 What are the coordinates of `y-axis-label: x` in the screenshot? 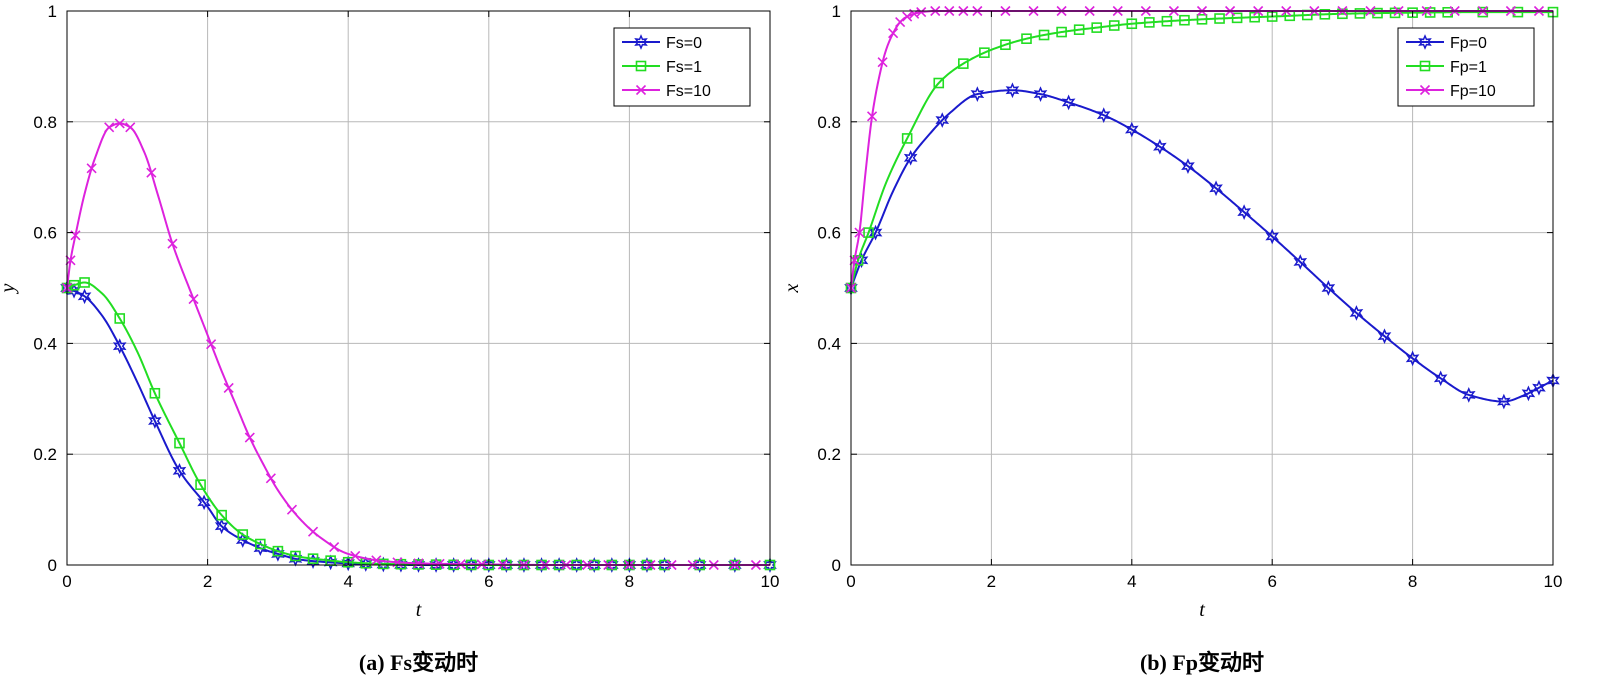 It's located at (792, 288).